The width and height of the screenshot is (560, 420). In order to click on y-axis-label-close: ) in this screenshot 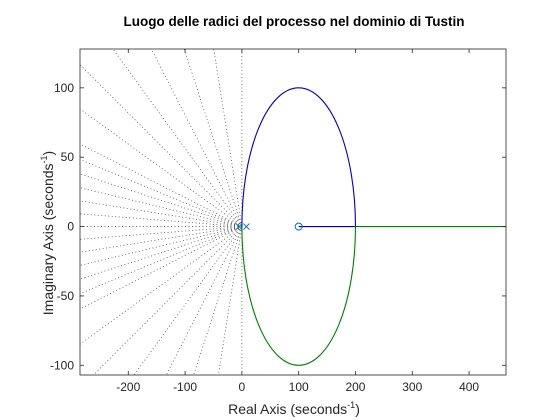, I will do `click(48, 153)`.